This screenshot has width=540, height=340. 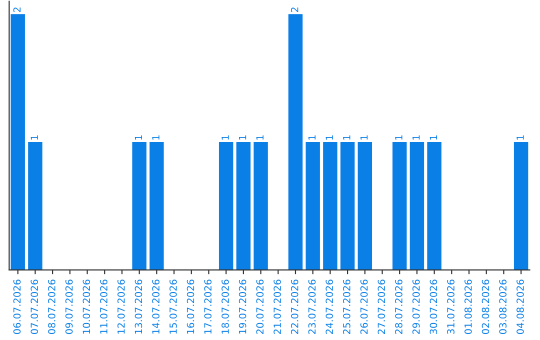 I want to click on x-tick-label: 30.07.2026, so click(x=434, y=307).